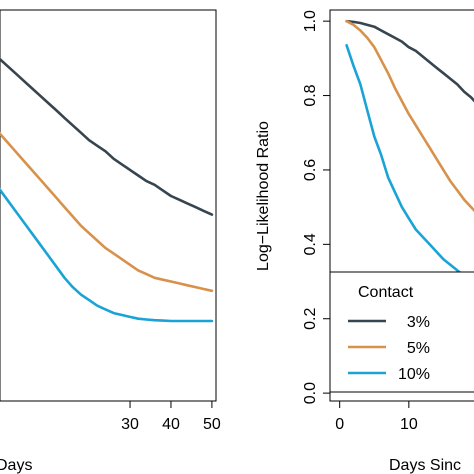  I want to click on right-y-tick-label: 0.2, so click(310, 319).